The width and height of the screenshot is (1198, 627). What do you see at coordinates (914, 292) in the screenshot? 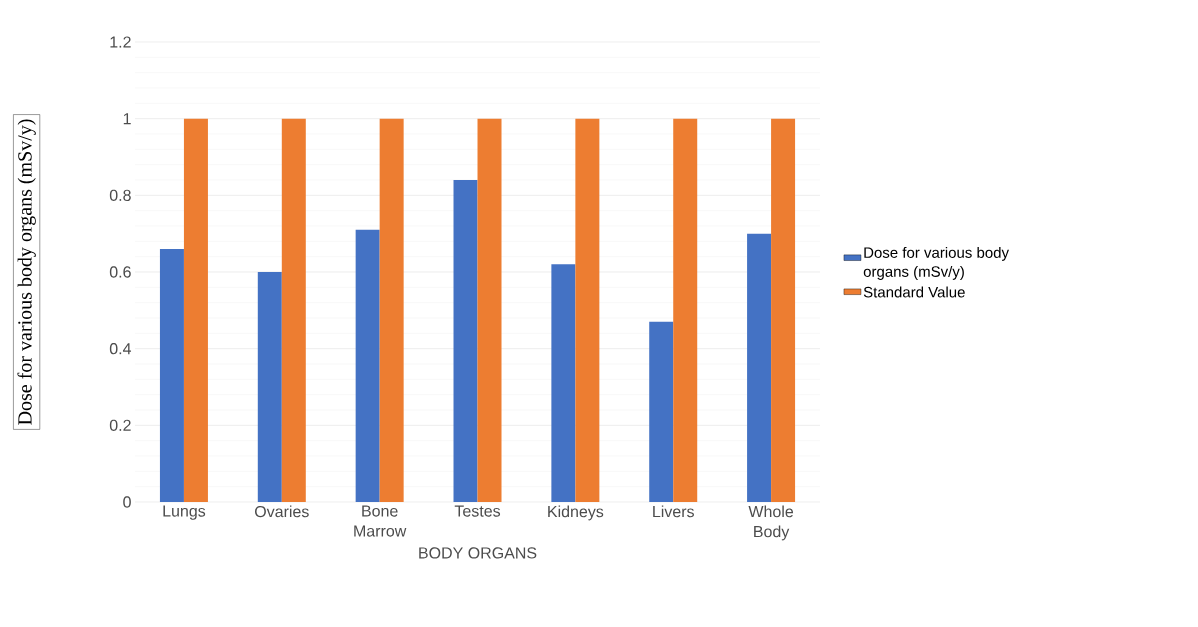
I see `legend-label: Standard Value` at bounding box center [914, 292].